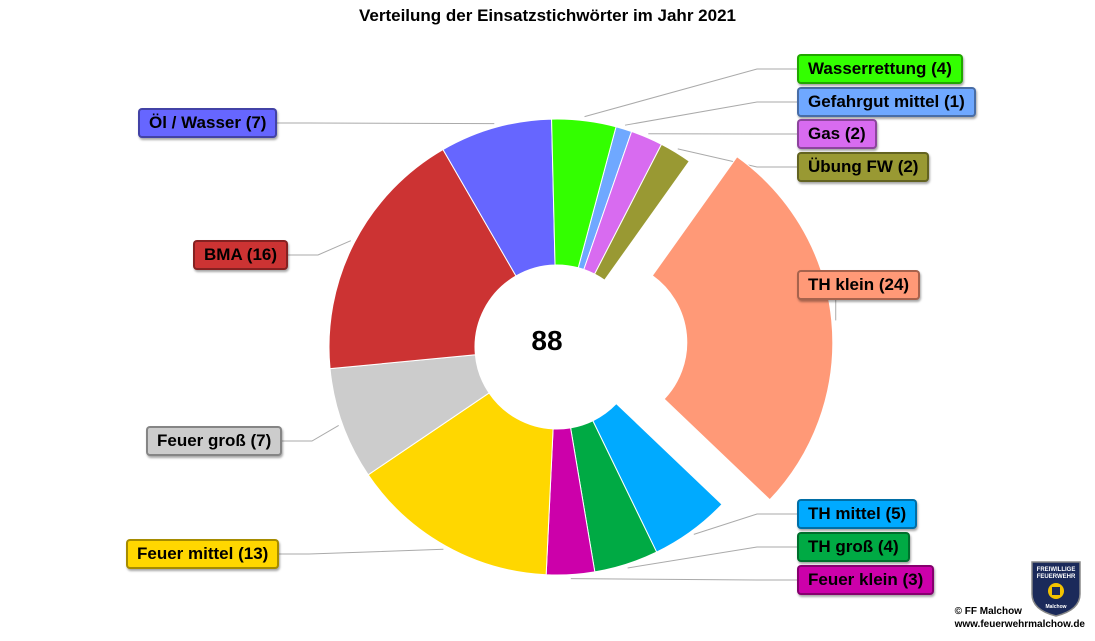  Describe the element at coordinates (241, 255) in the screenshot. I see `slice-label: BMA (16)` at that location.